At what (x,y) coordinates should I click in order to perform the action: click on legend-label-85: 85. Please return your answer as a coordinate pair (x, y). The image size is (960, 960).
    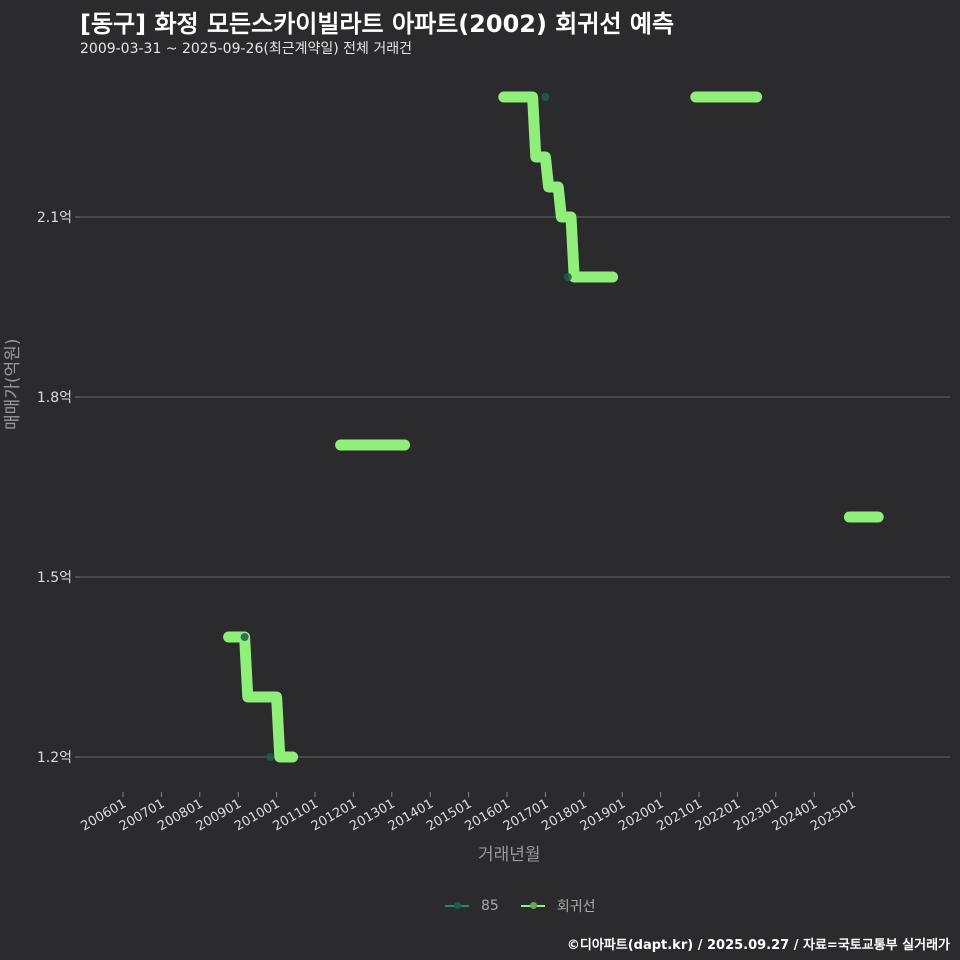
    Looking at the image, I should click on (490, 906).